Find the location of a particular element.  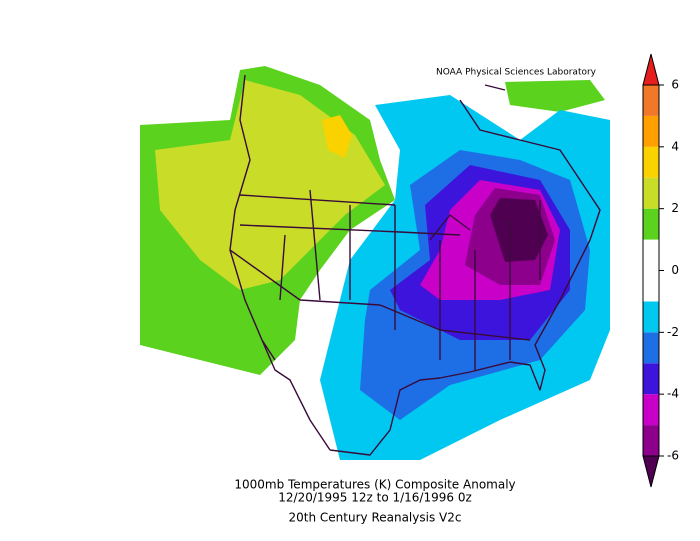

caption-line: 12/20/1995 12z to 1/16/1996 0z is located at coordinates (375, 498).